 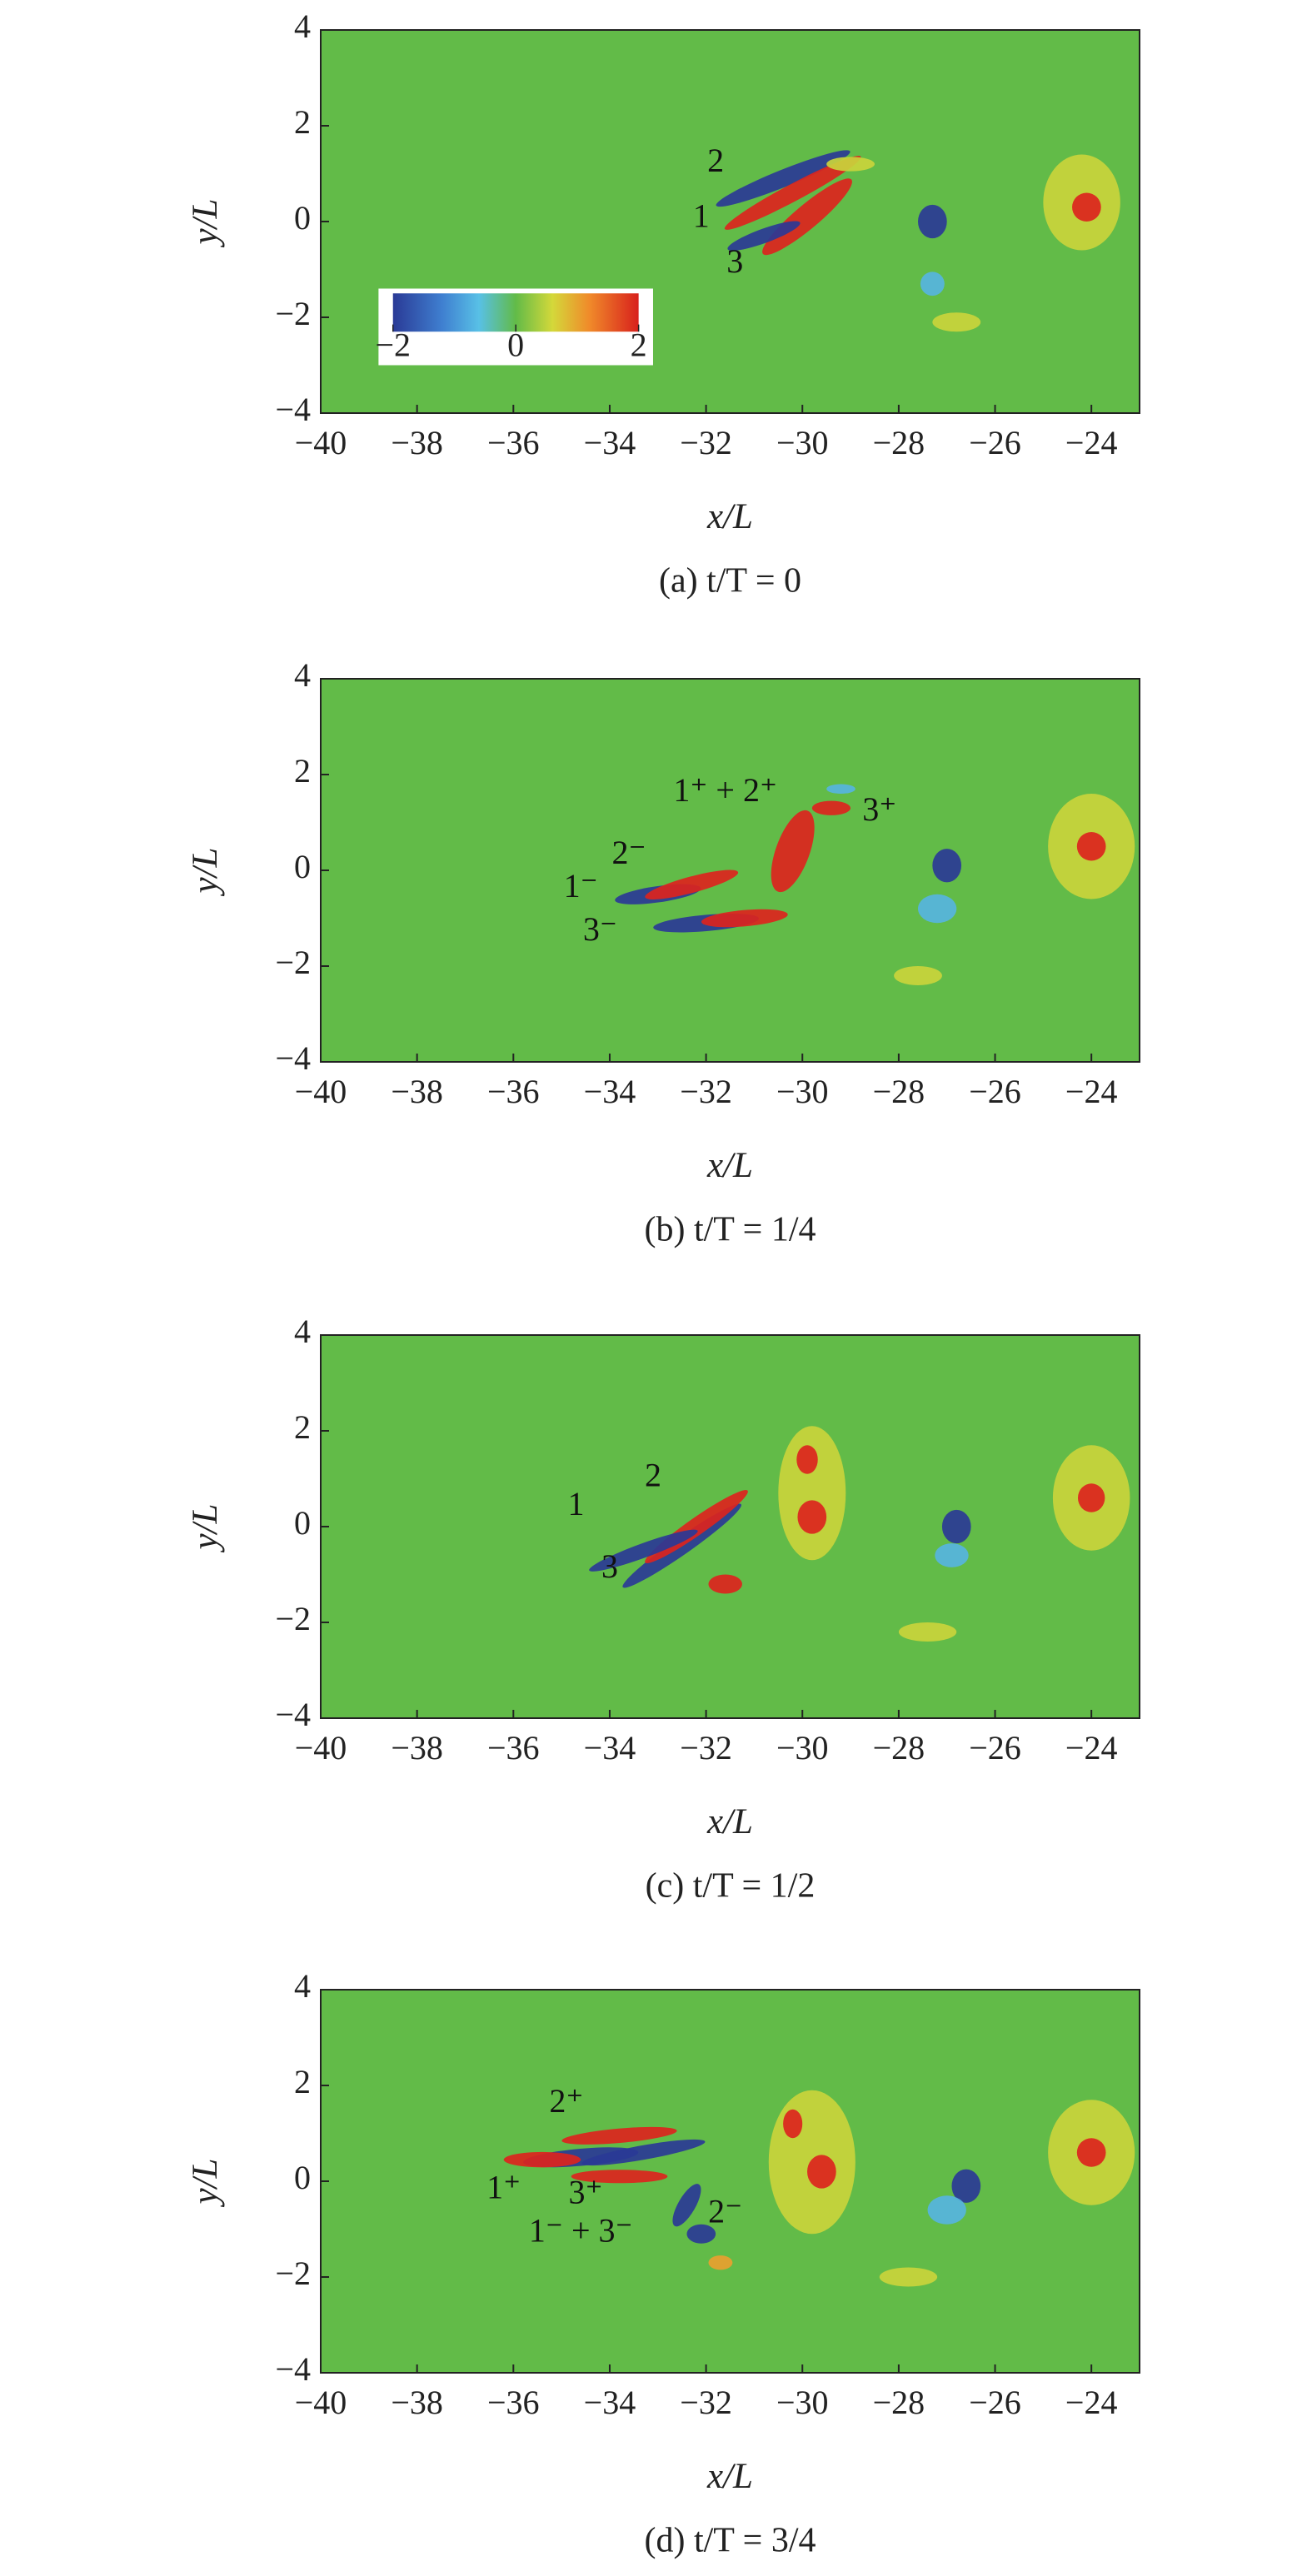 What do you see at coordinates (730, 581) in the screenshot?
I see `caption: (a) t/T = 0` at bounding box center [730, 581].